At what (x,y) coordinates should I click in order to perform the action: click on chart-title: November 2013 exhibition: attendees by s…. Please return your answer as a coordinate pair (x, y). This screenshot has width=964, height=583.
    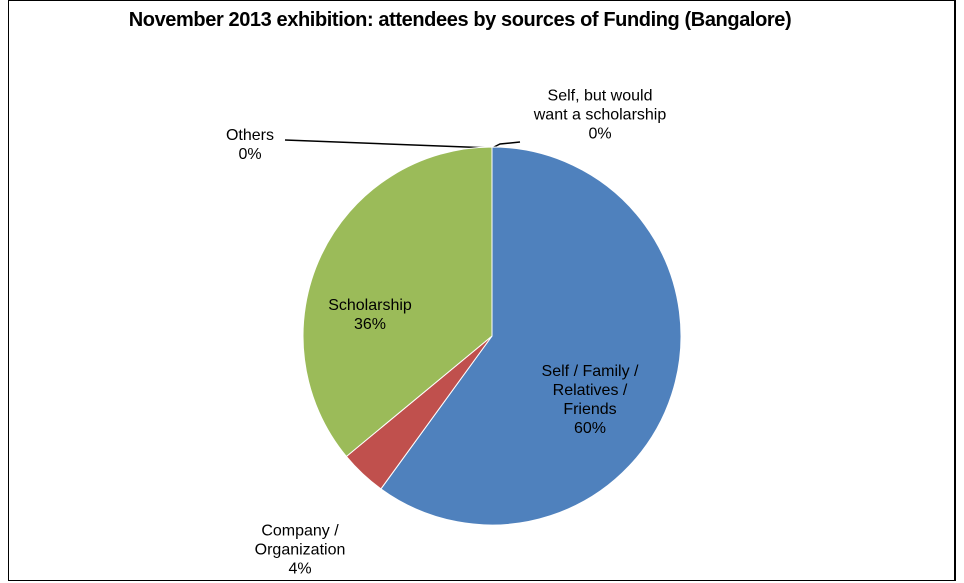
    Looking at the image, I should click on (460, 20).